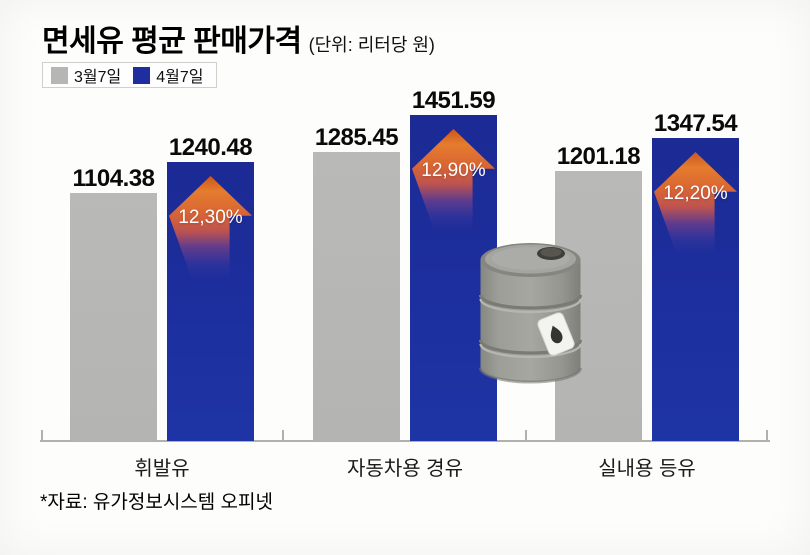  I want to click on category-label-group1: 휘발유, so click(162, 469).